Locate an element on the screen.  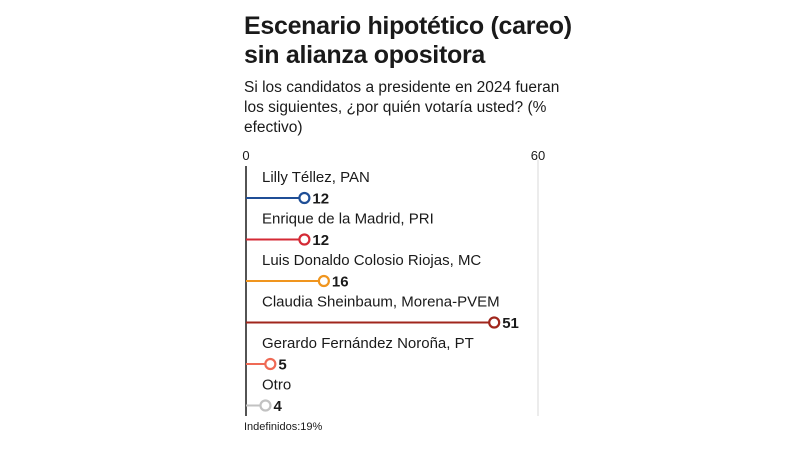
value-label: 16 is located at coordinates (340, 282).